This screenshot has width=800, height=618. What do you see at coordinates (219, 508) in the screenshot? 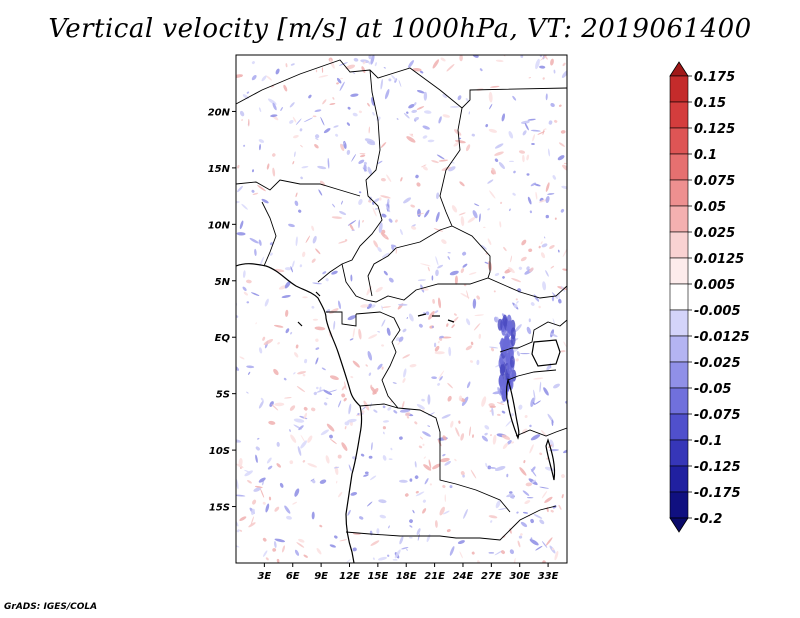
I see `lat-tick-label: 15S` at bounding box center [219, 508].